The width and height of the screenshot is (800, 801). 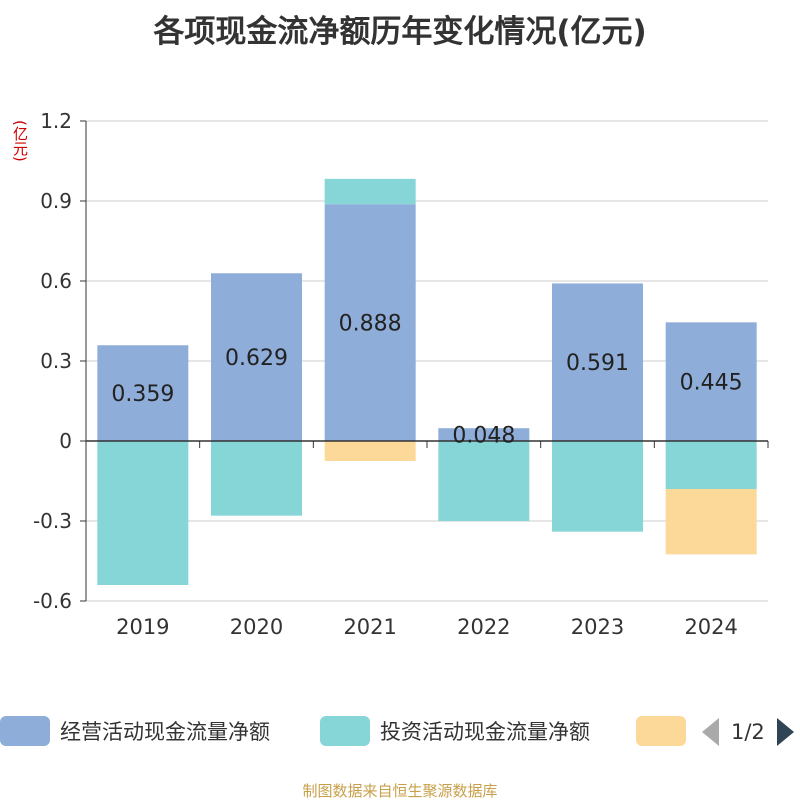 What do you see at coordinates (345, 731) in the screenshot?
I see `legend-swatch-investing` at bounding box center [345, 731].